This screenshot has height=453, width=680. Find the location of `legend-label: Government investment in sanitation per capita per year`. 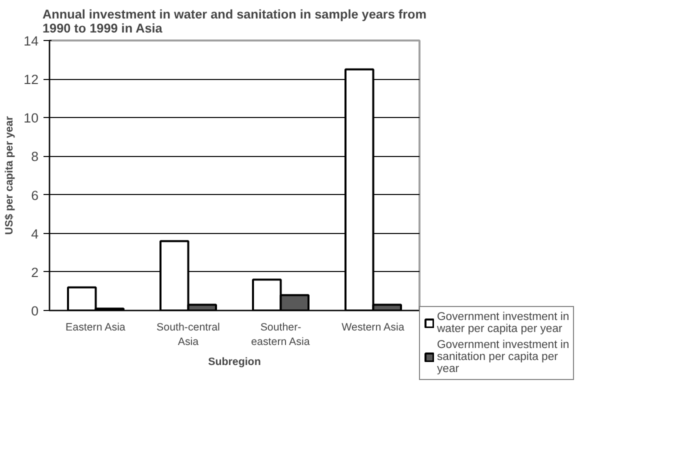

legend-label: Government investment in sanitation per capita per year is located at coordinates (503, 357).